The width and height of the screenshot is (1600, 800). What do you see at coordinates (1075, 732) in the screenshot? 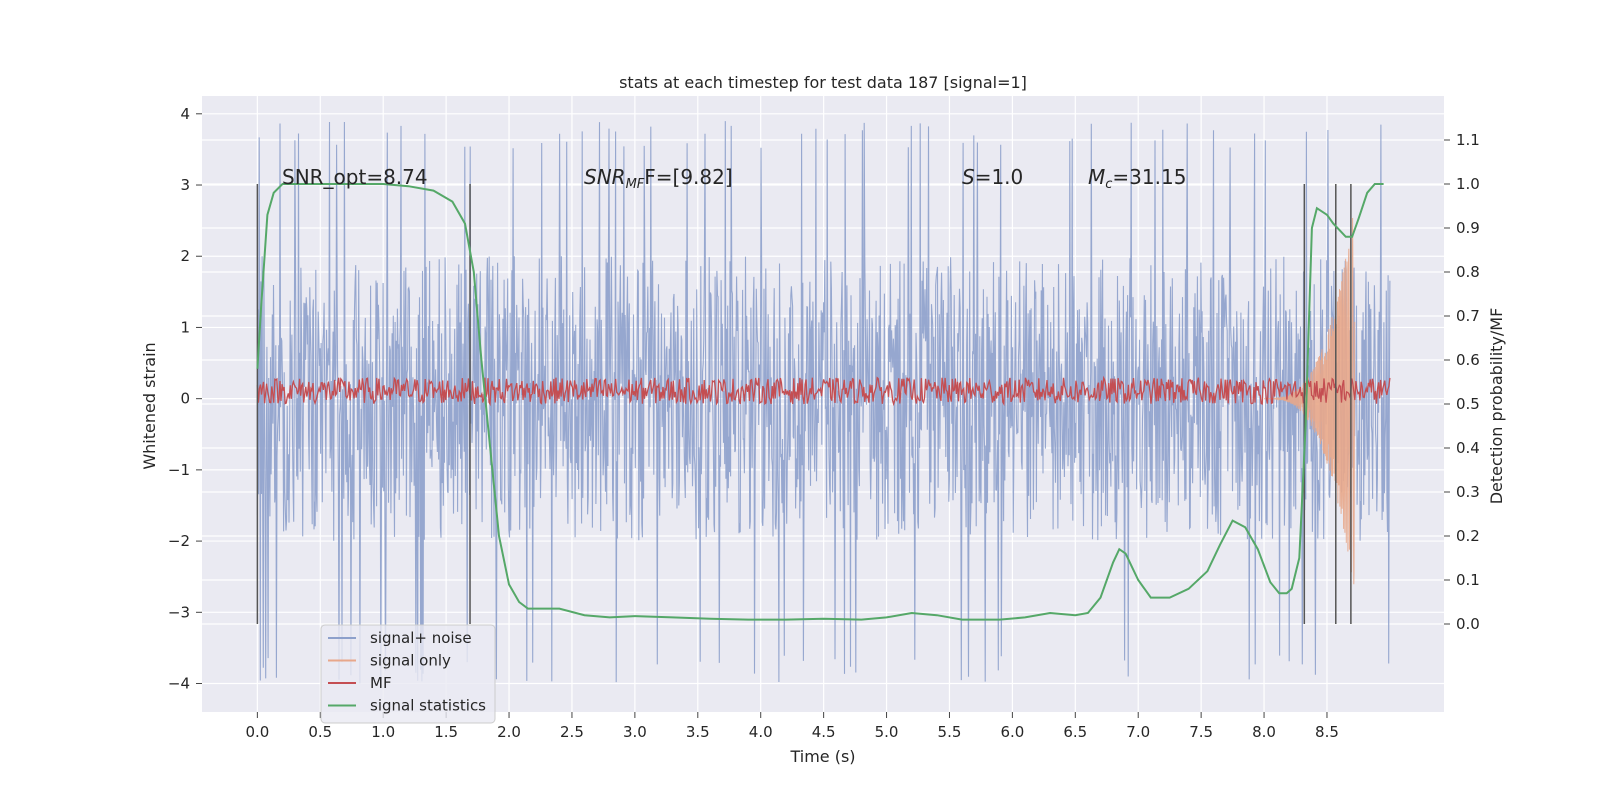
I see `x-tick-label: 6.5` at bounding box center [1075, 732].